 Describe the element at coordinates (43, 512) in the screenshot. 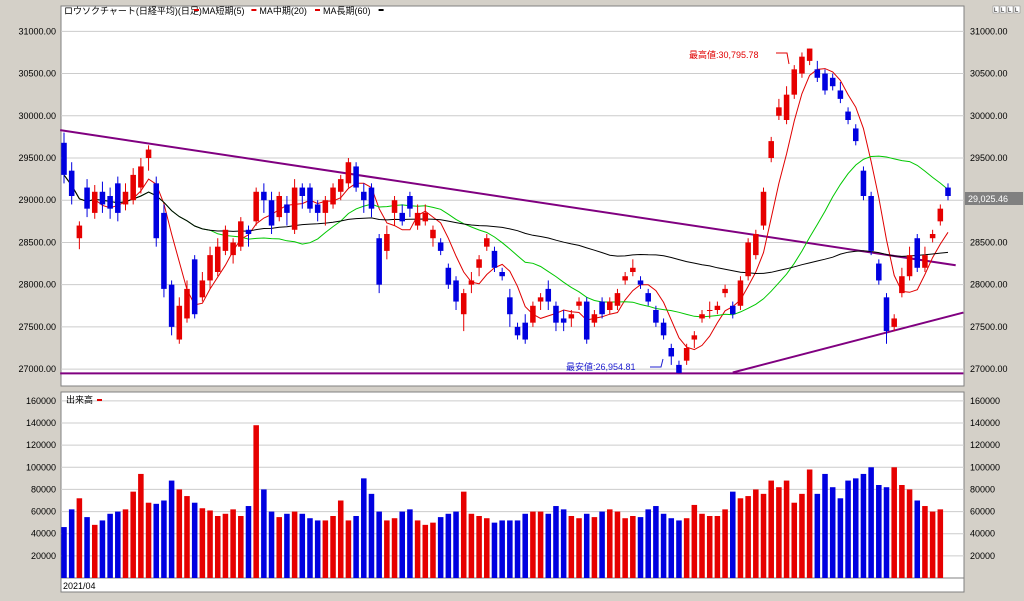

I see `volume-tick-left: 60000` at that location.